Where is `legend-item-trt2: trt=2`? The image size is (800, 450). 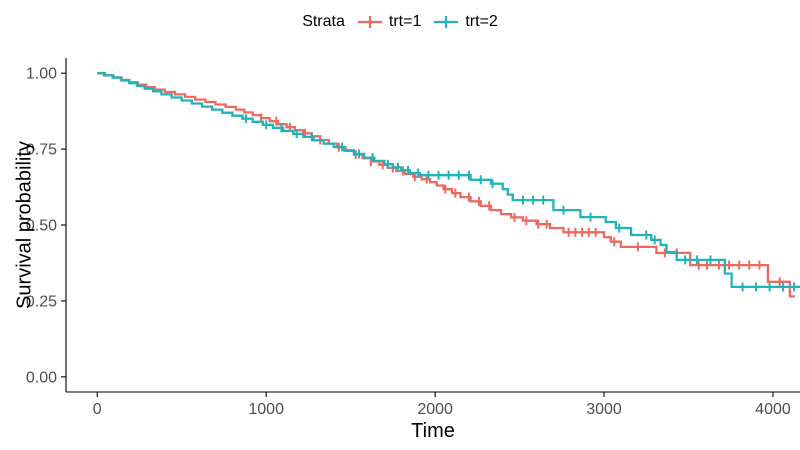 legend-item-trt2: trt=2 is located at coordinates (465, 22).